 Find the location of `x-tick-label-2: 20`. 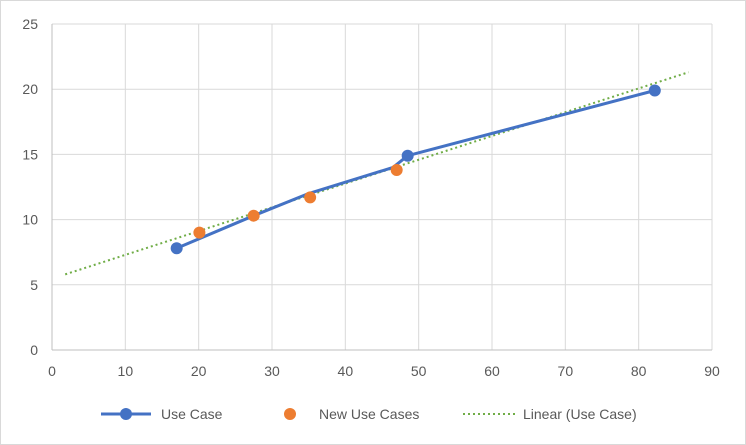

x-tick-label-2: 20 is located at coordinates (199, 371).